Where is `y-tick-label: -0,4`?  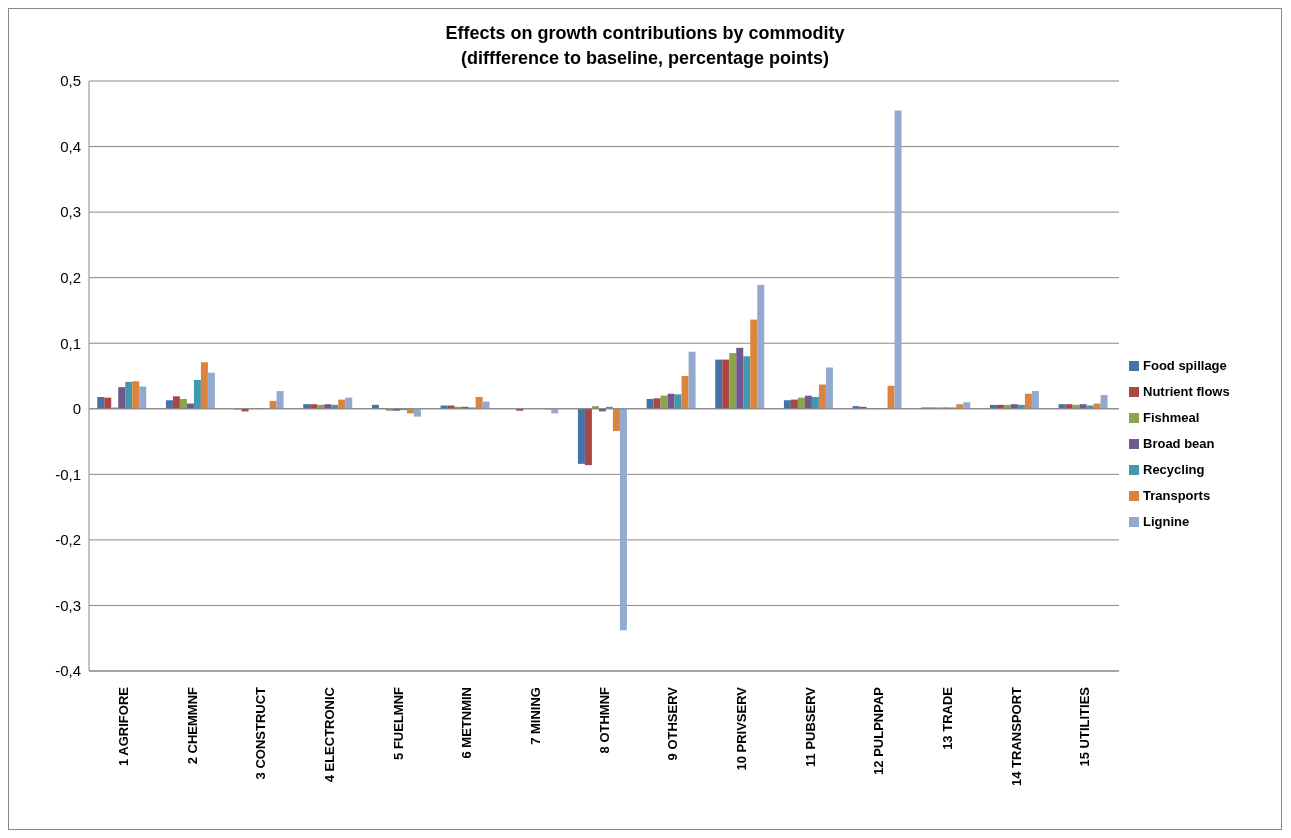
y-tick-label: -0,4 is located at coordinates (68, 671).